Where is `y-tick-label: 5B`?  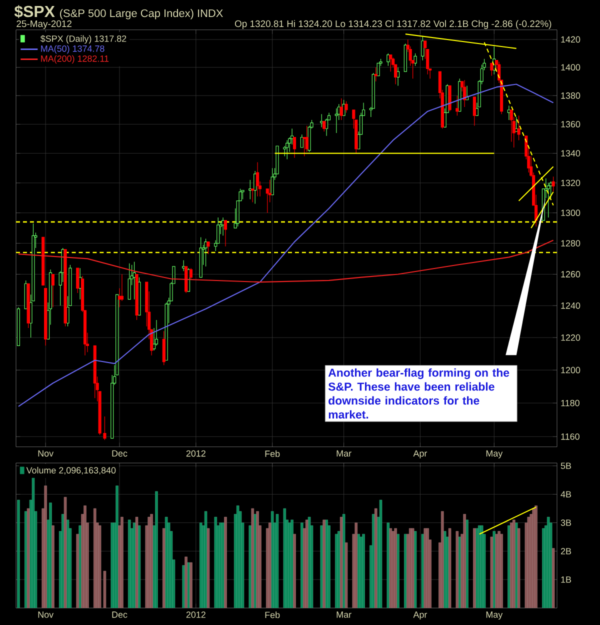 y-tick-label: 5B is located at coordinates (566, 465).